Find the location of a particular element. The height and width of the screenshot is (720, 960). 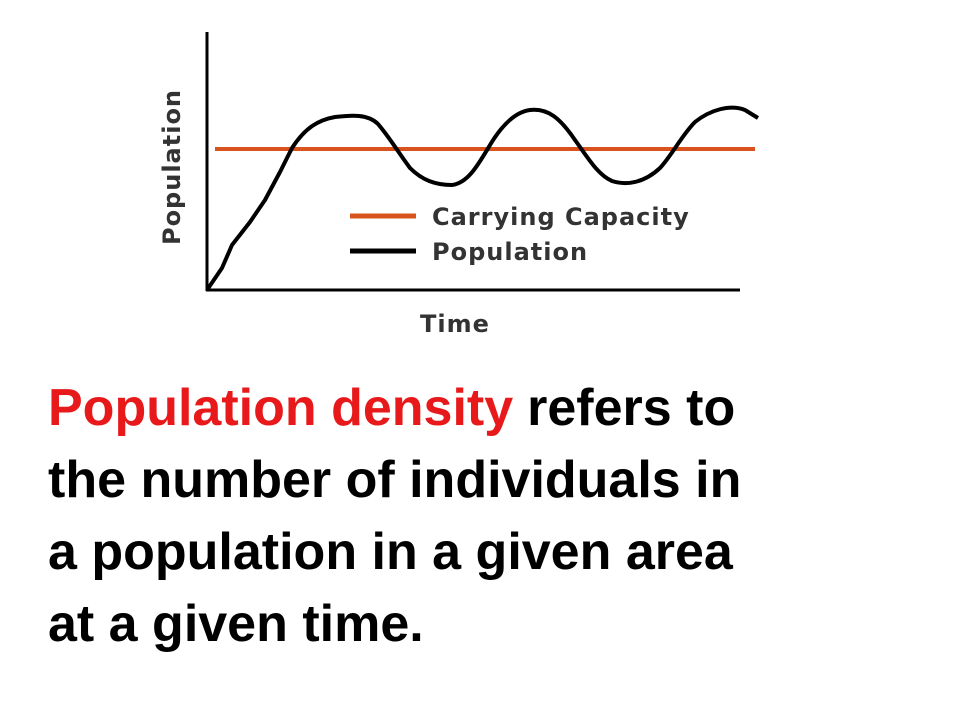

x-axis-label: Time is located at coordinates (455, 324).